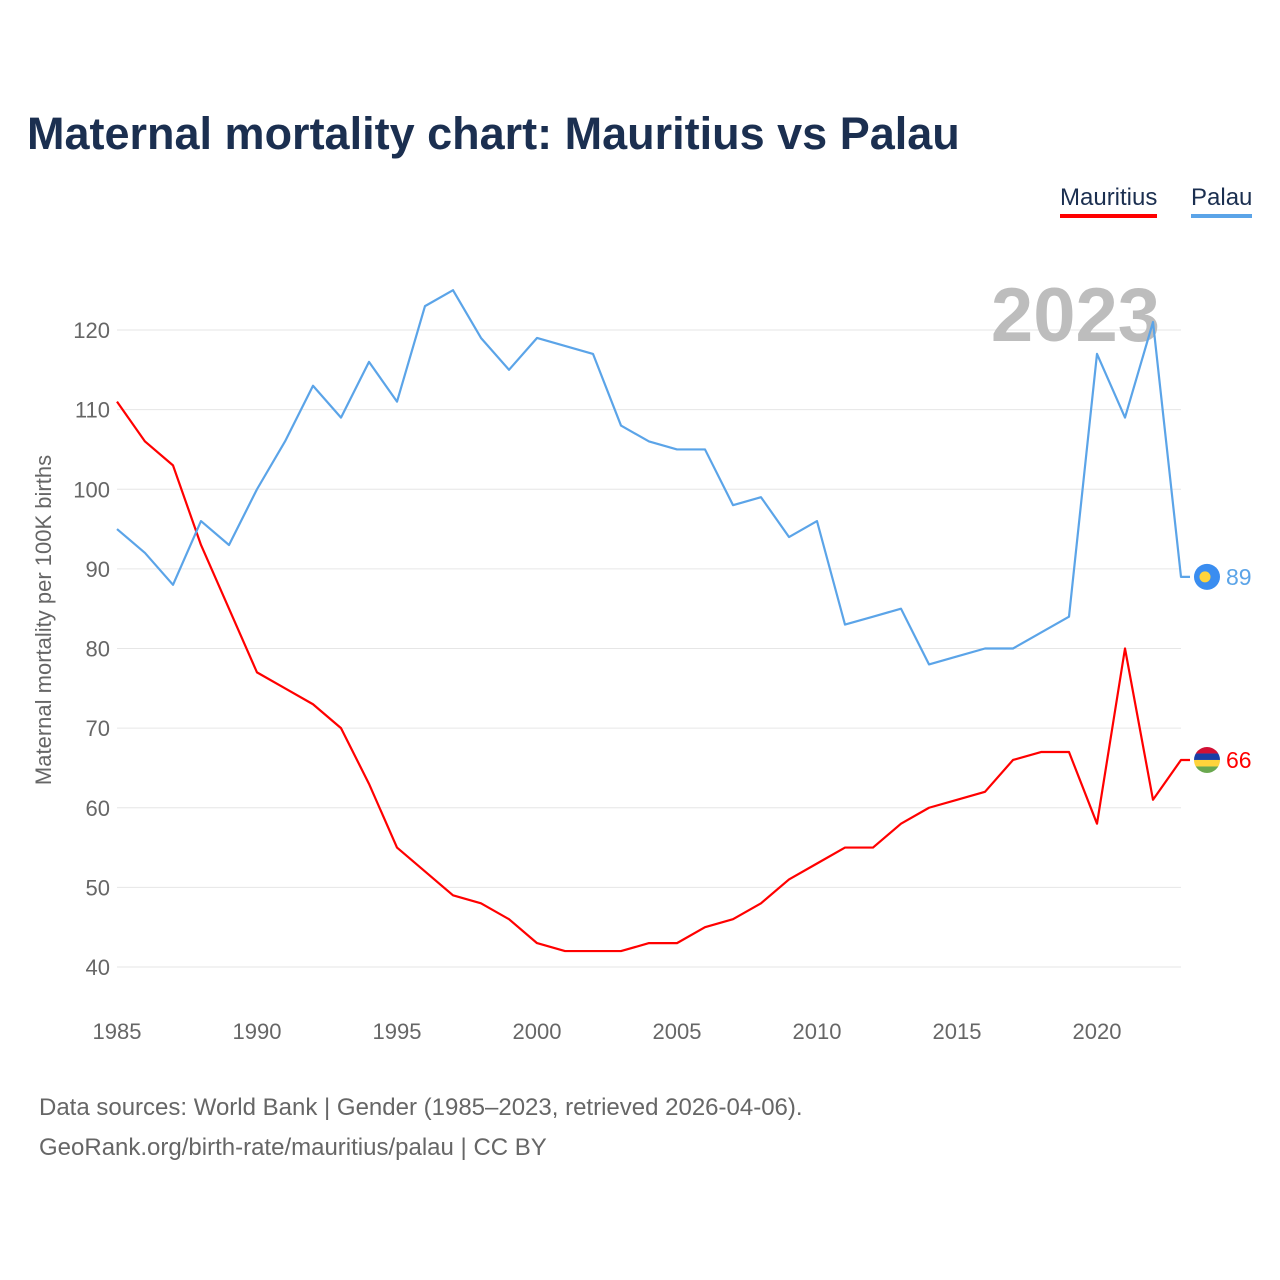 The width and height of the screenshot is (1280, 1280). What do you see at coordinates (1075, 315) in the screenshot?
I see `year-watermark: 2023` at bounding box center [1075, 315].